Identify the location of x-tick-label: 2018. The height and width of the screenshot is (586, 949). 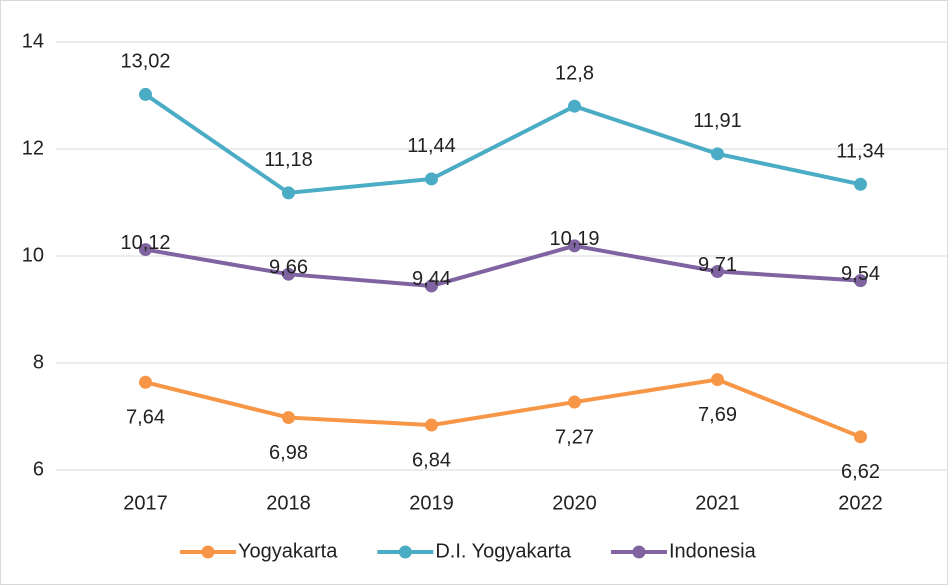
(288, 503).